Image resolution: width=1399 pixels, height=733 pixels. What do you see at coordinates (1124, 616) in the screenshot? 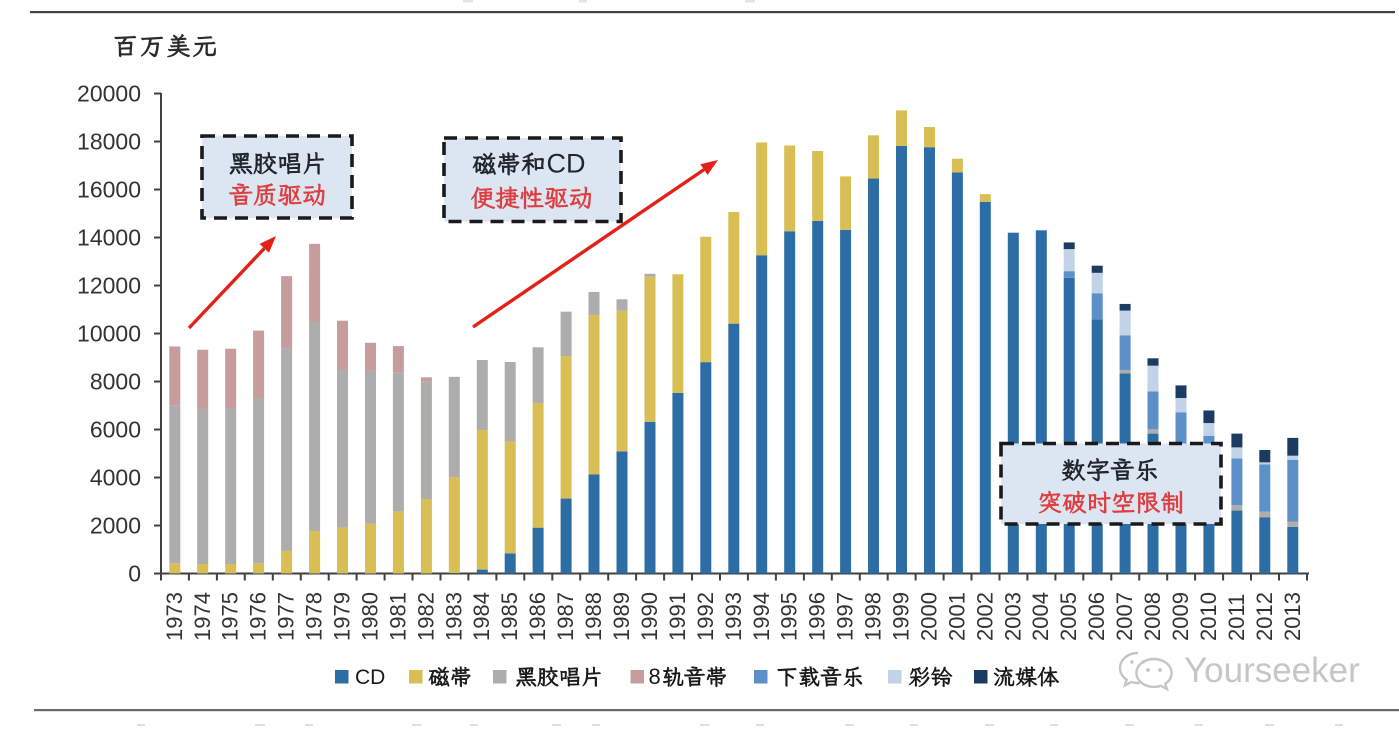
I see `svg-text: 2007` at bounding box center [1124, 616].